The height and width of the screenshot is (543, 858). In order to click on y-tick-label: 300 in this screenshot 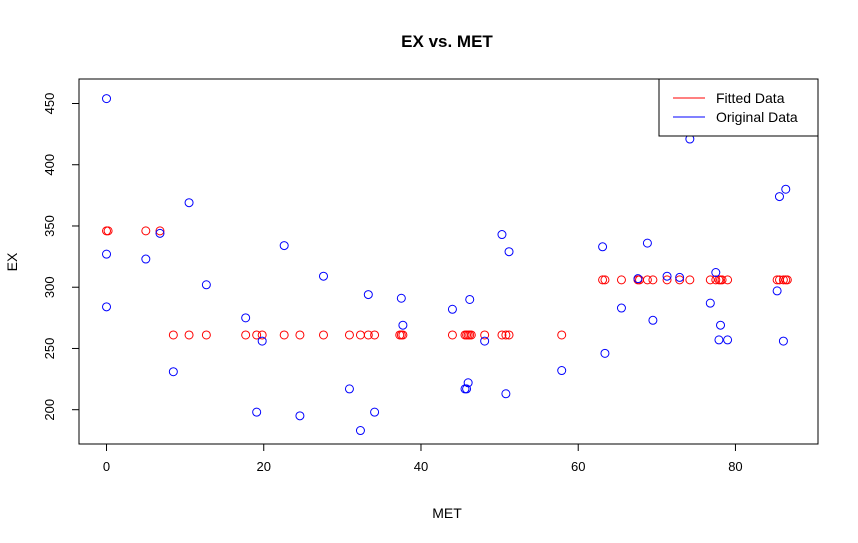, I will do `click(49, 287)`.